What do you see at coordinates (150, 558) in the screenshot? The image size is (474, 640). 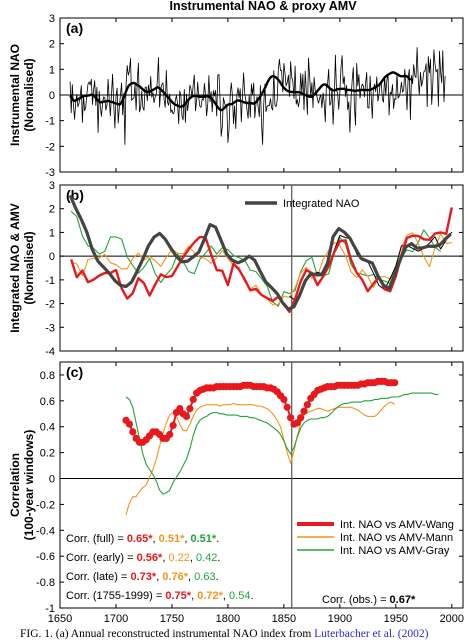 I see `corr-v1: 0.56*` at bounding box center [150, 558].